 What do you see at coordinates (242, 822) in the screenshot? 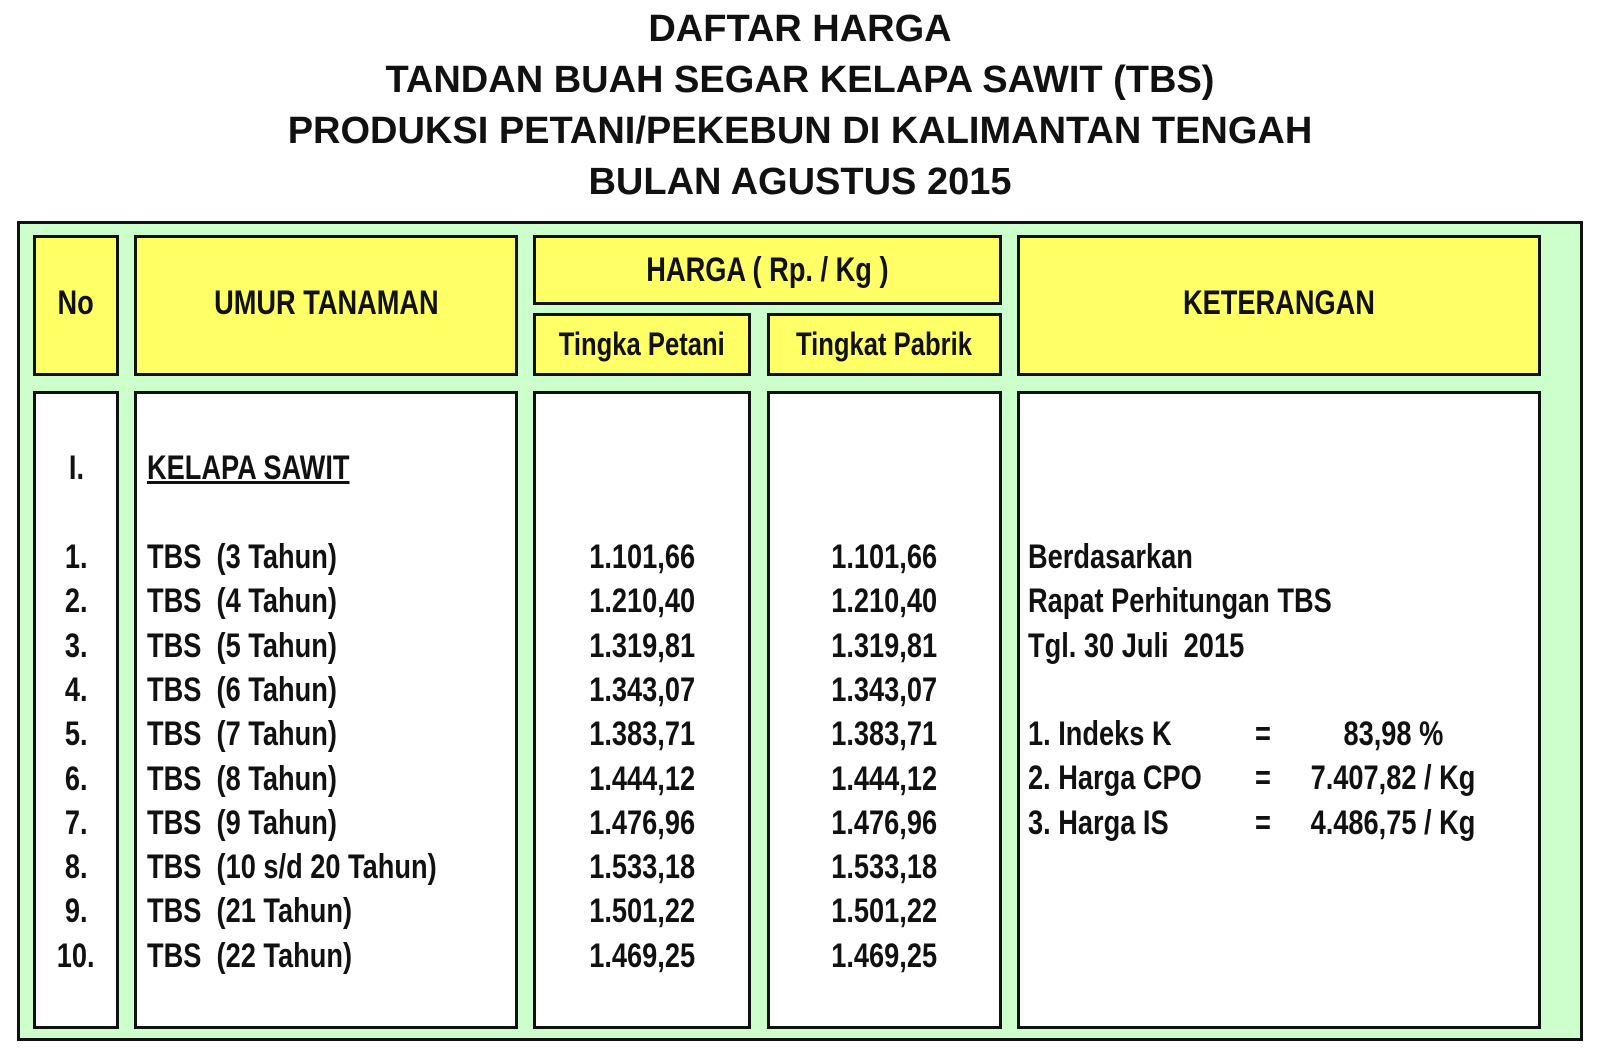
I see `row-umur: TBS (9 Tahun)` at bounding box center [242, 822].